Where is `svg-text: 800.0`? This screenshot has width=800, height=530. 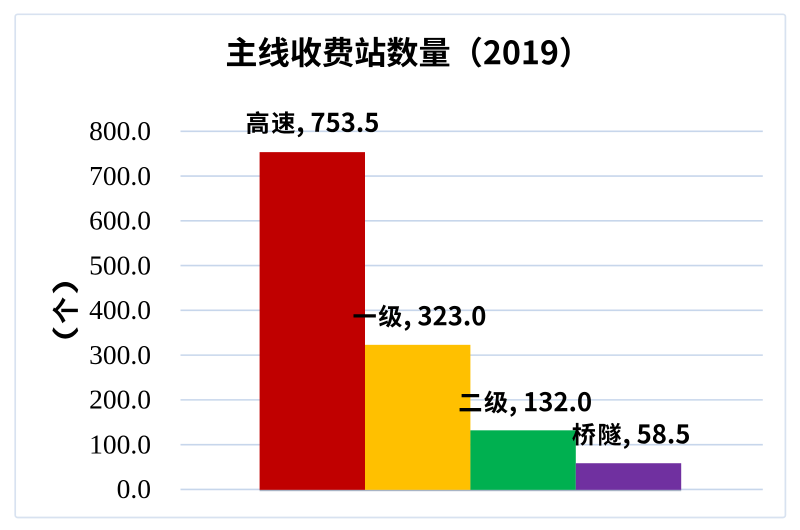
svg-text: 800.0 is located at coordinates (120, 130).